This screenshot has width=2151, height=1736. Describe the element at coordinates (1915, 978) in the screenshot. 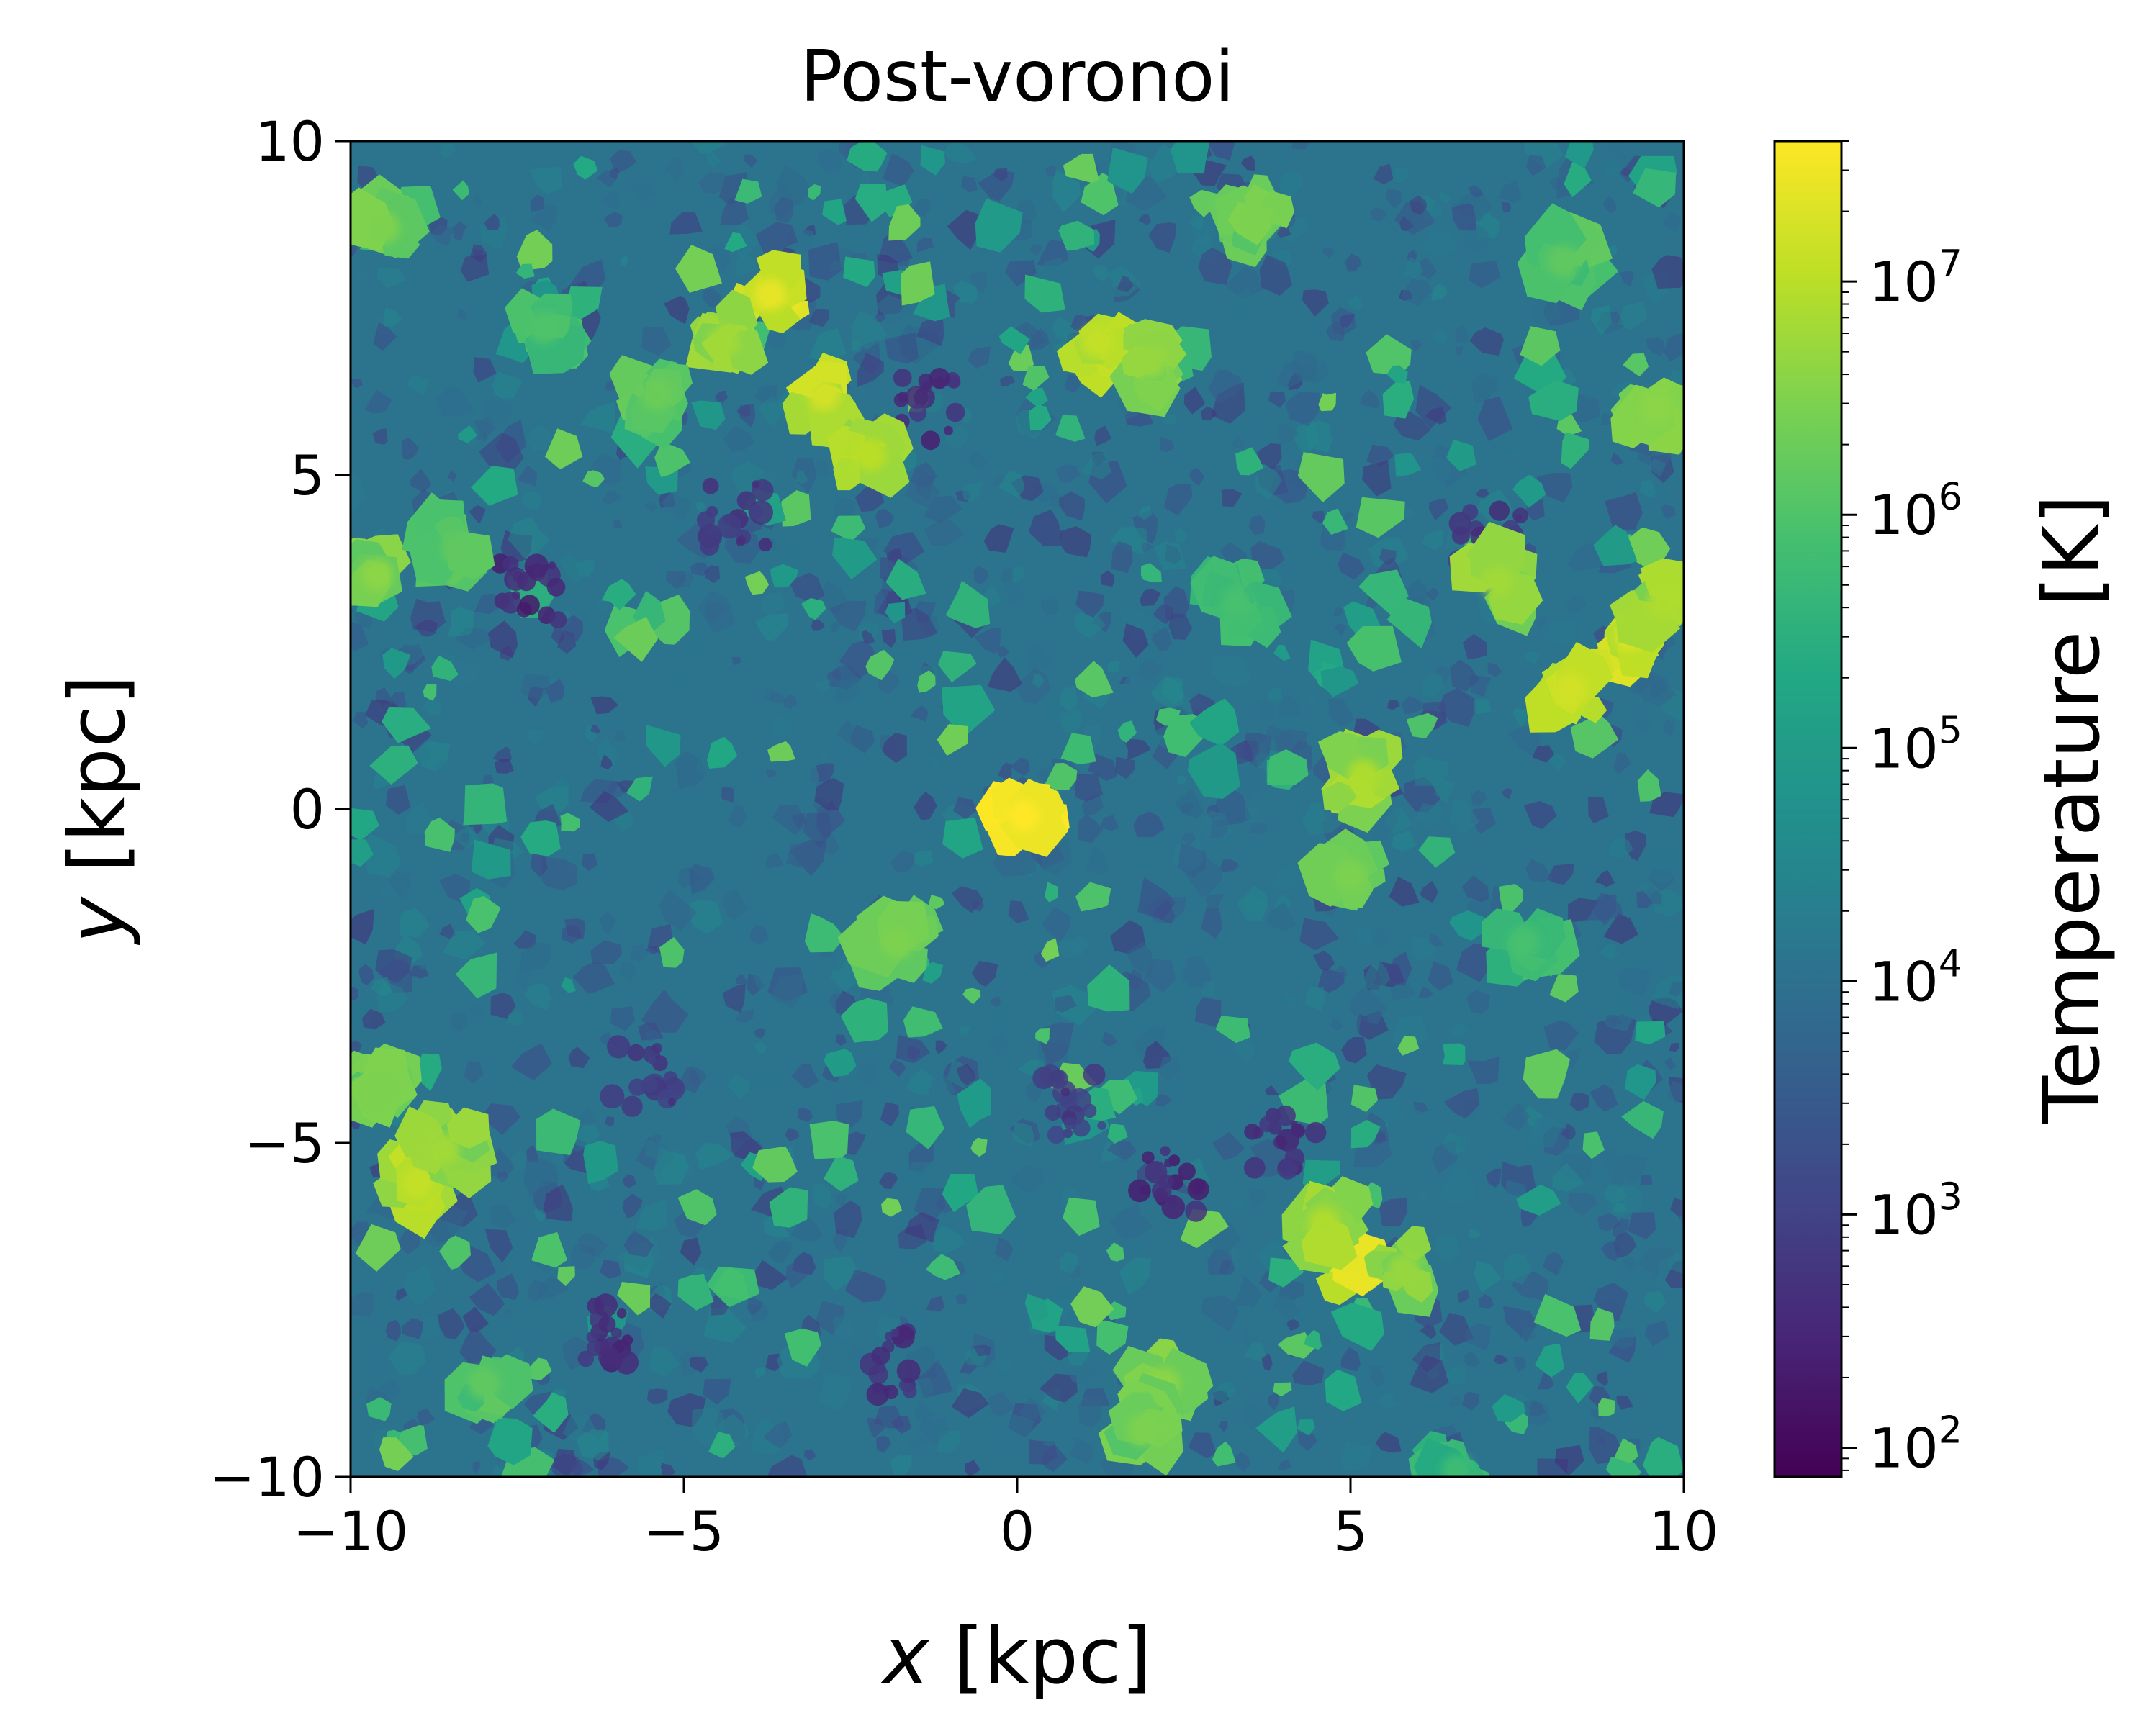

I see `colorbar-tick-label: 104` at that location.